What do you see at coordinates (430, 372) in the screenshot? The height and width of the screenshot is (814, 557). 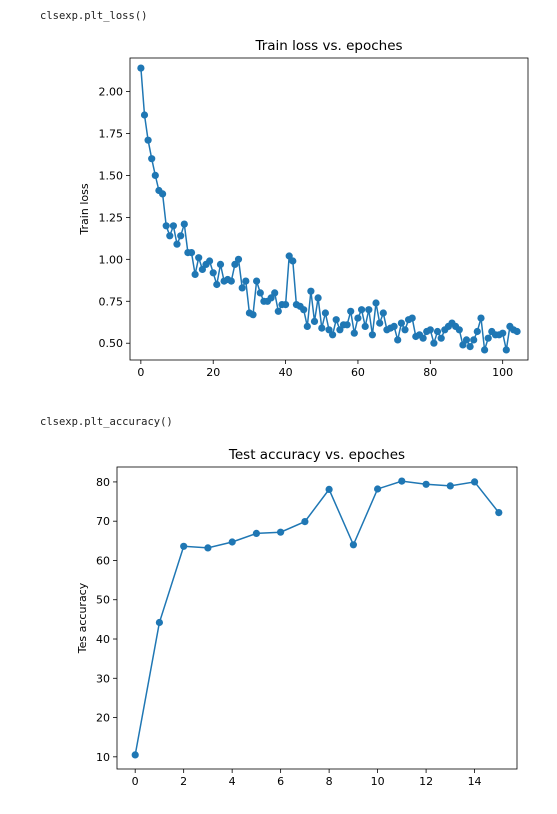 I see `x-tick-label: 80` at bounding box center [430, 372].